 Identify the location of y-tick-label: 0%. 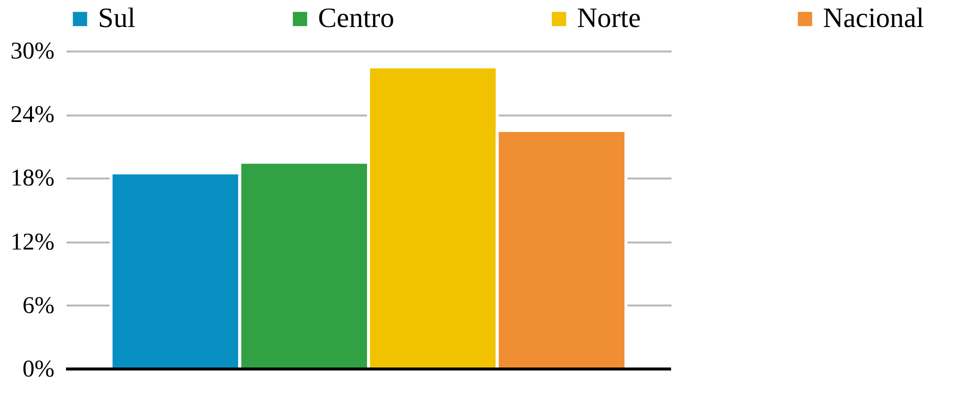
(38, 369).